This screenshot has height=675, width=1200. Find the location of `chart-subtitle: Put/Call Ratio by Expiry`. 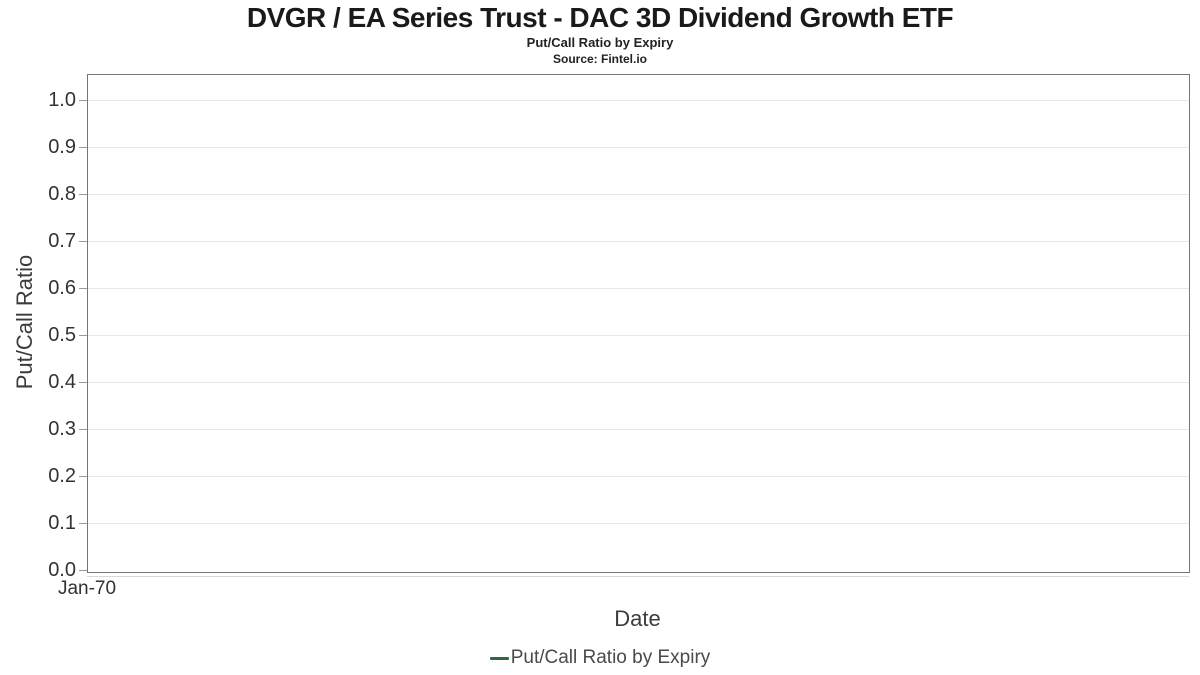

chart-subtitle: Put/Call Ratio by Expiry is located at coordinates (600, 42).